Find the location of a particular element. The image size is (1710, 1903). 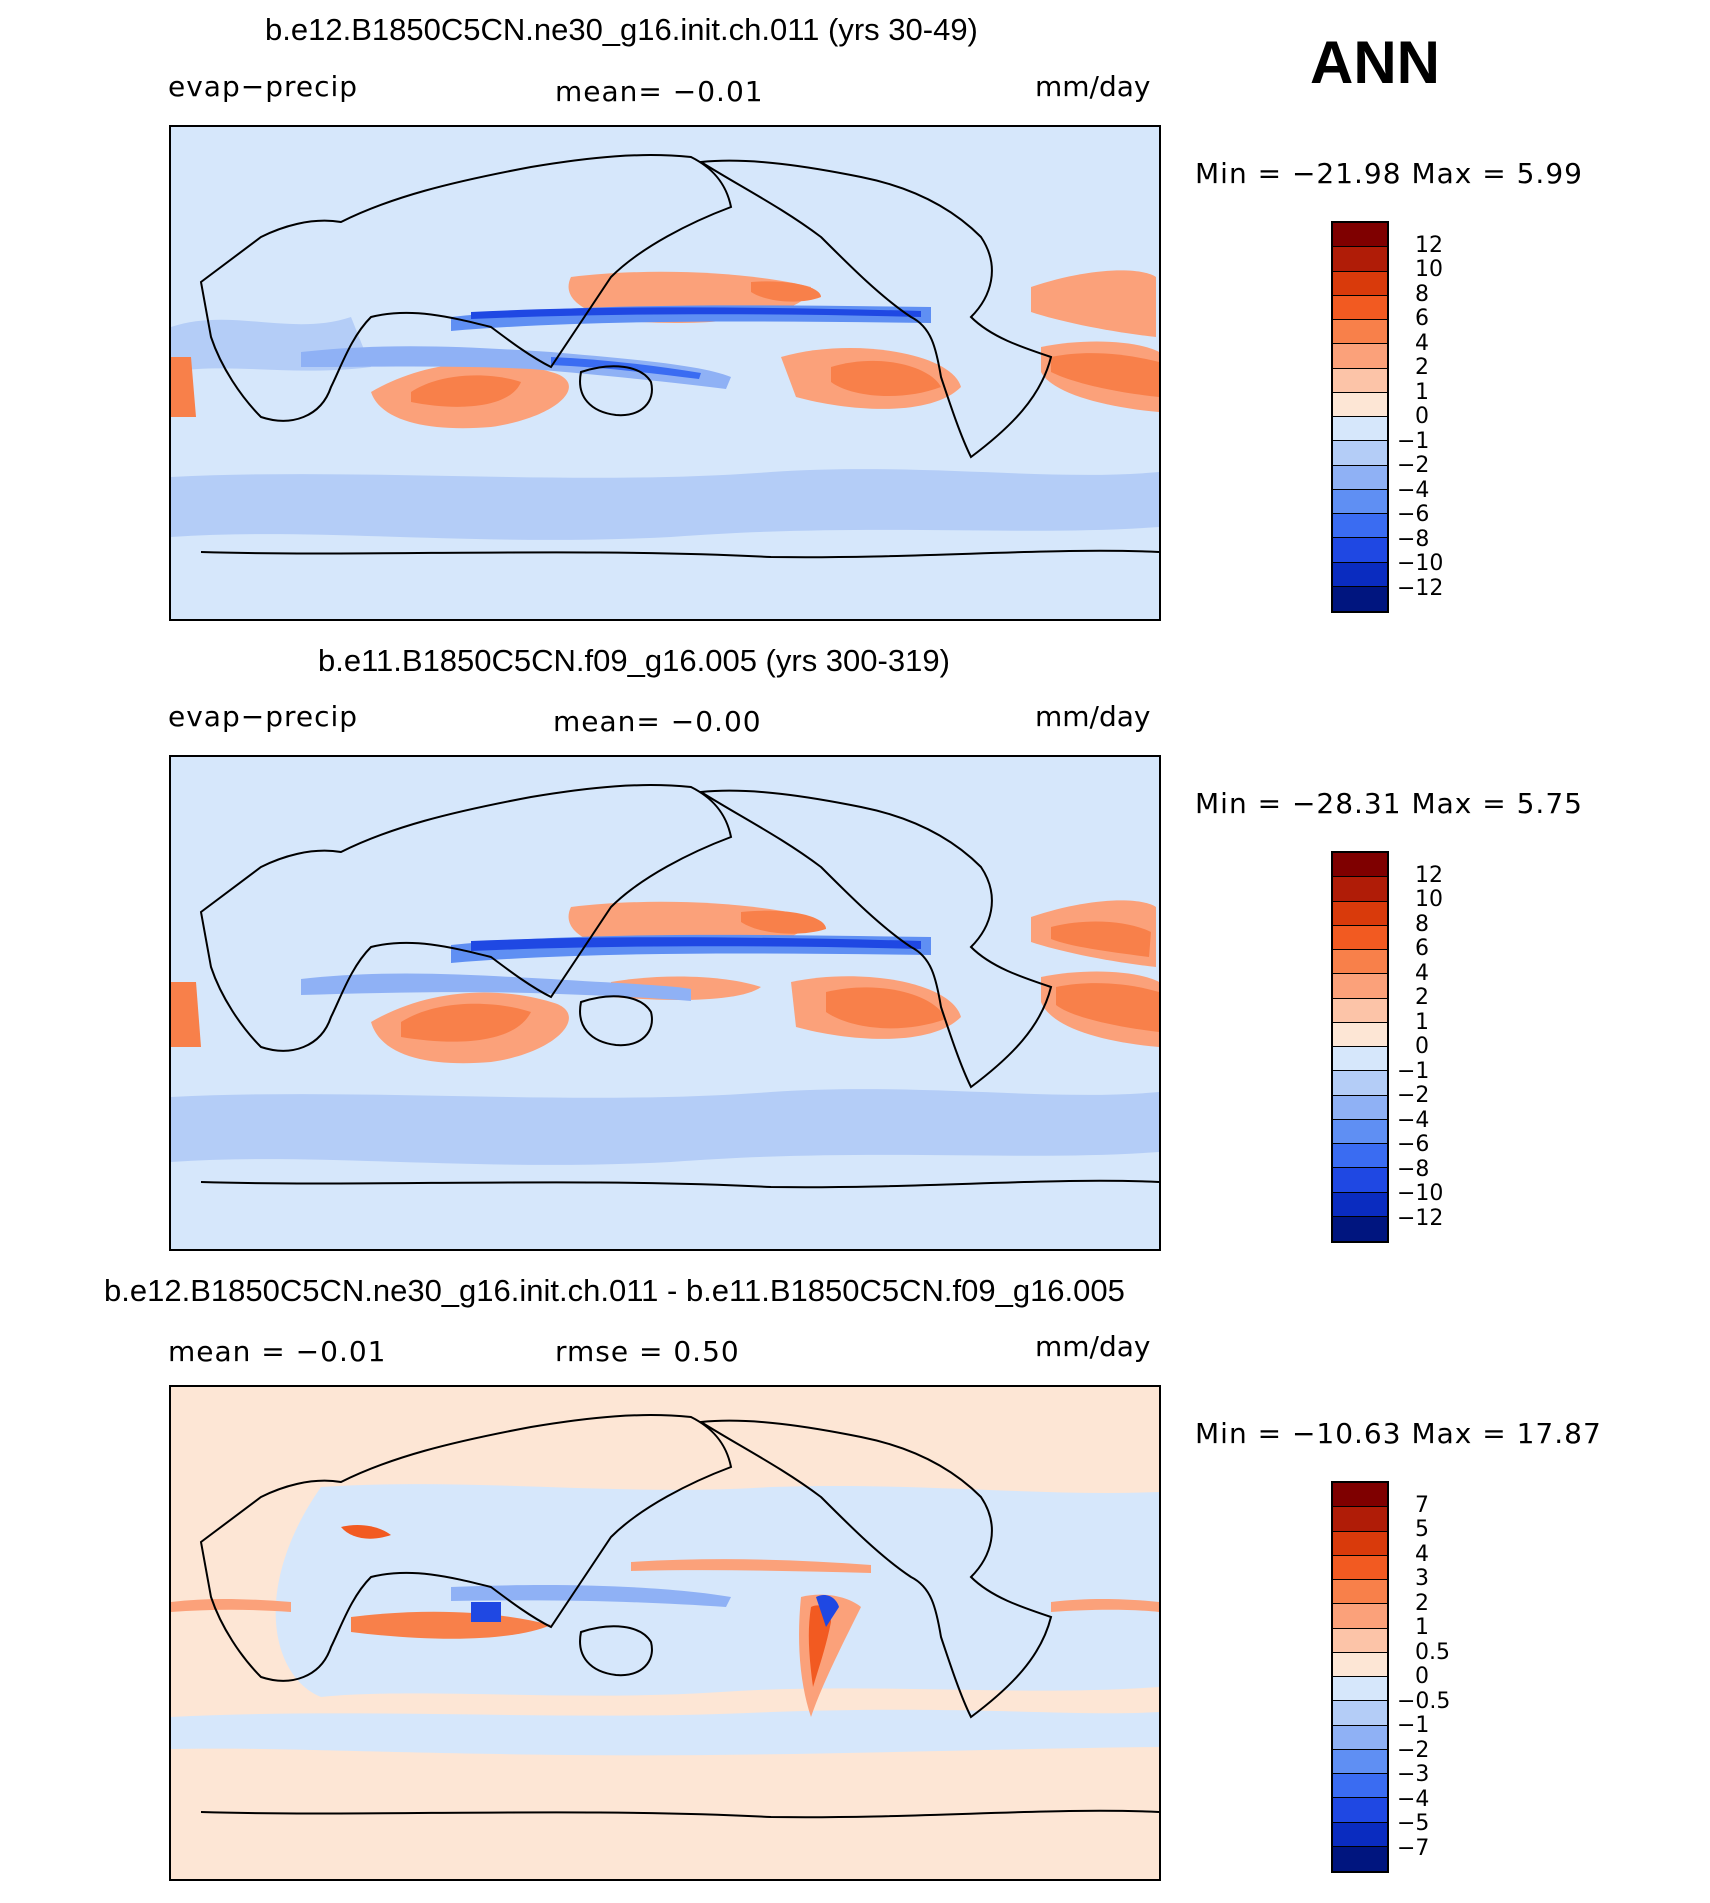

southern-ocean-band is located at coordinates (665, 504).